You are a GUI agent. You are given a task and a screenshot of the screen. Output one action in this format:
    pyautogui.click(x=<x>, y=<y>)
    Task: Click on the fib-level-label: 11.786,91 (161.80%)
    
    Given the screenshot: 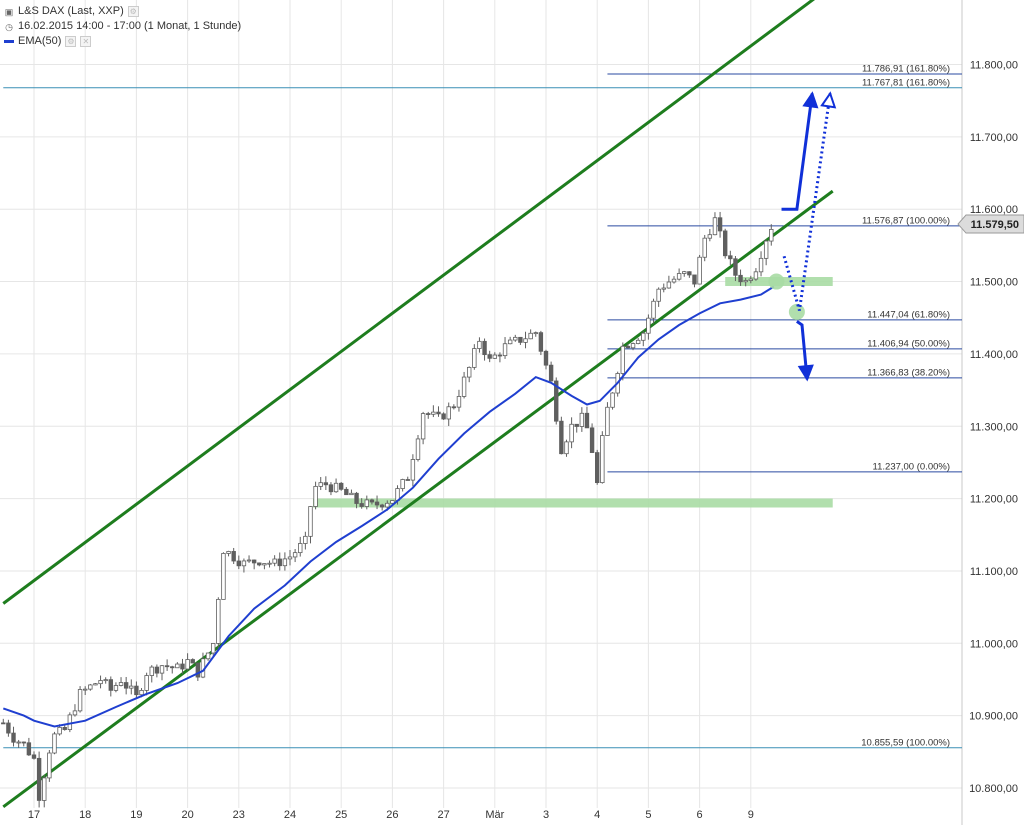 What is the action you would take?
    pyautogui.click(x=906, y=68)
    